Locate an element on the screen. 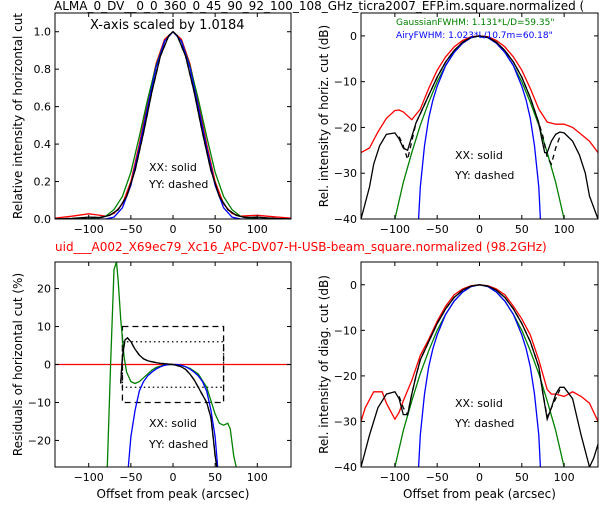 The width and height of the screenshot is (607, 511). x-tick-label-p2: 0 is located at coordinates (479, 229).